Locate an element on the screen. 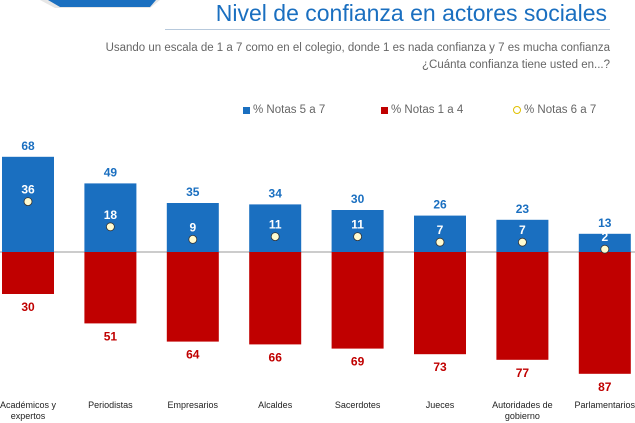 The height and width of the screenshot is (423, 635). category-label: Académicos y is located at coordinates (28, 405).